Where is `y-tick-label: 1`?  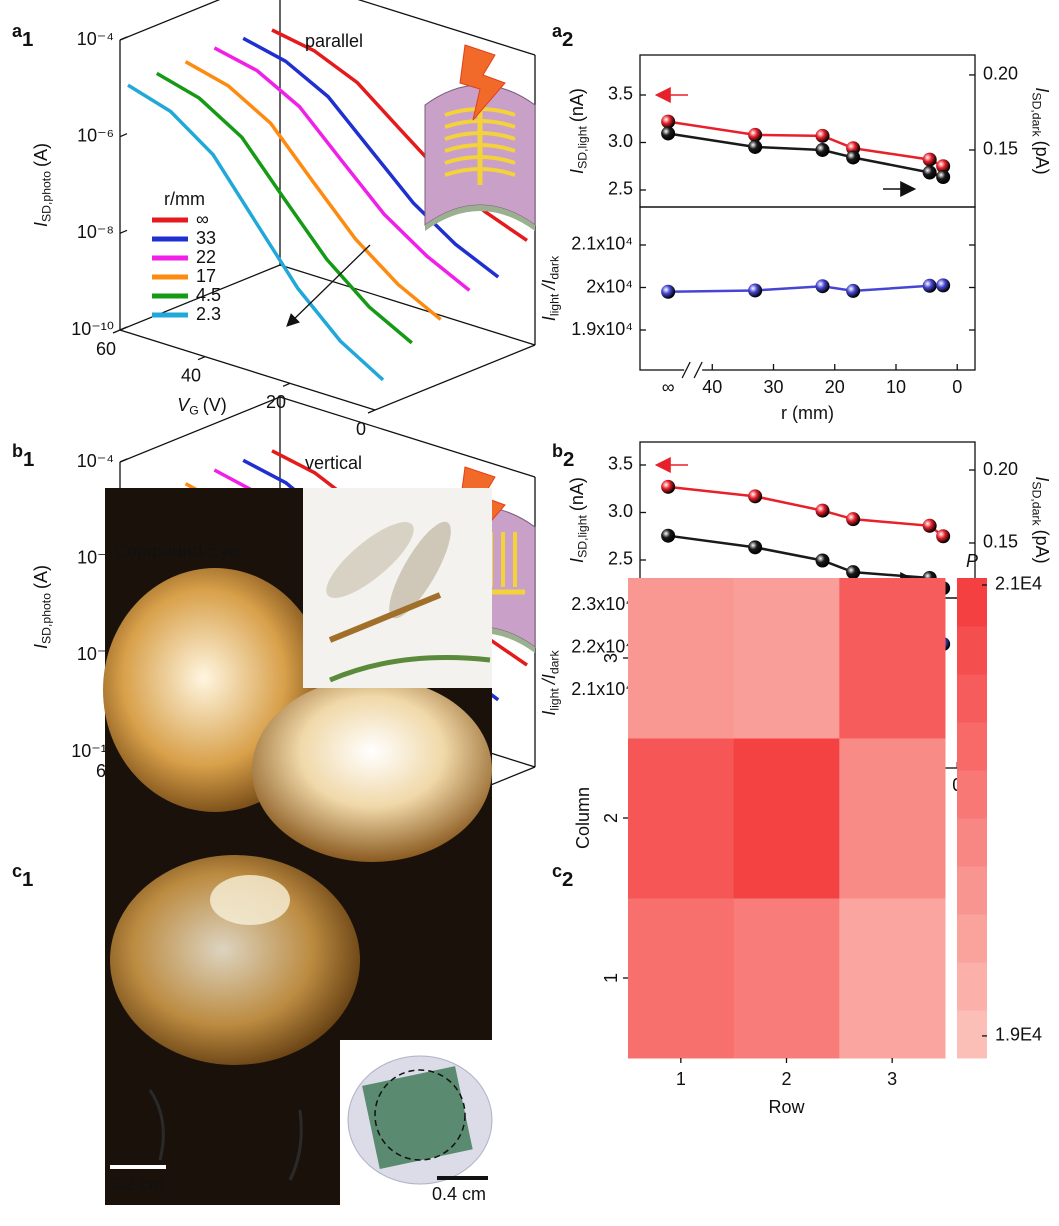
y-tick-label: 1 is located at coordinates (611, 978).